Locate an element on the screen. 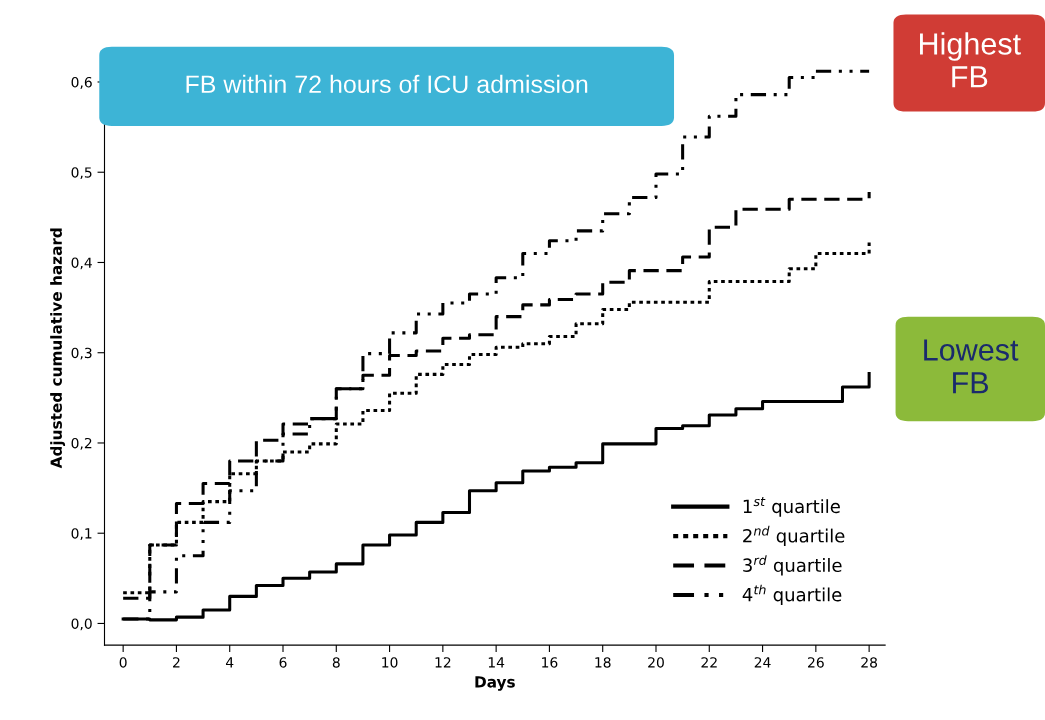  x-tick-label: 8 is located at coordinates (336, 662).